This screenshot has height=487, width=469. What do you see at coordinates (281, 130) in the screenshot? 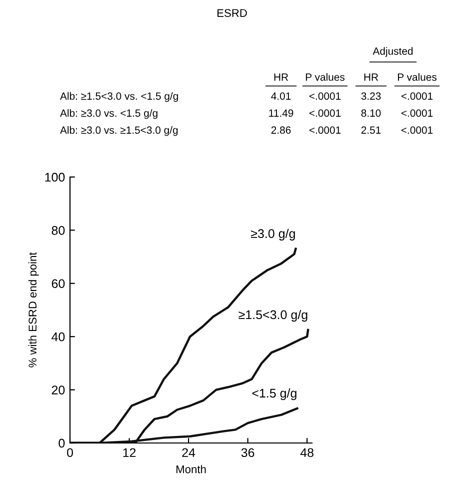
I see `text: 2.86` at bounding box center [281, 130].